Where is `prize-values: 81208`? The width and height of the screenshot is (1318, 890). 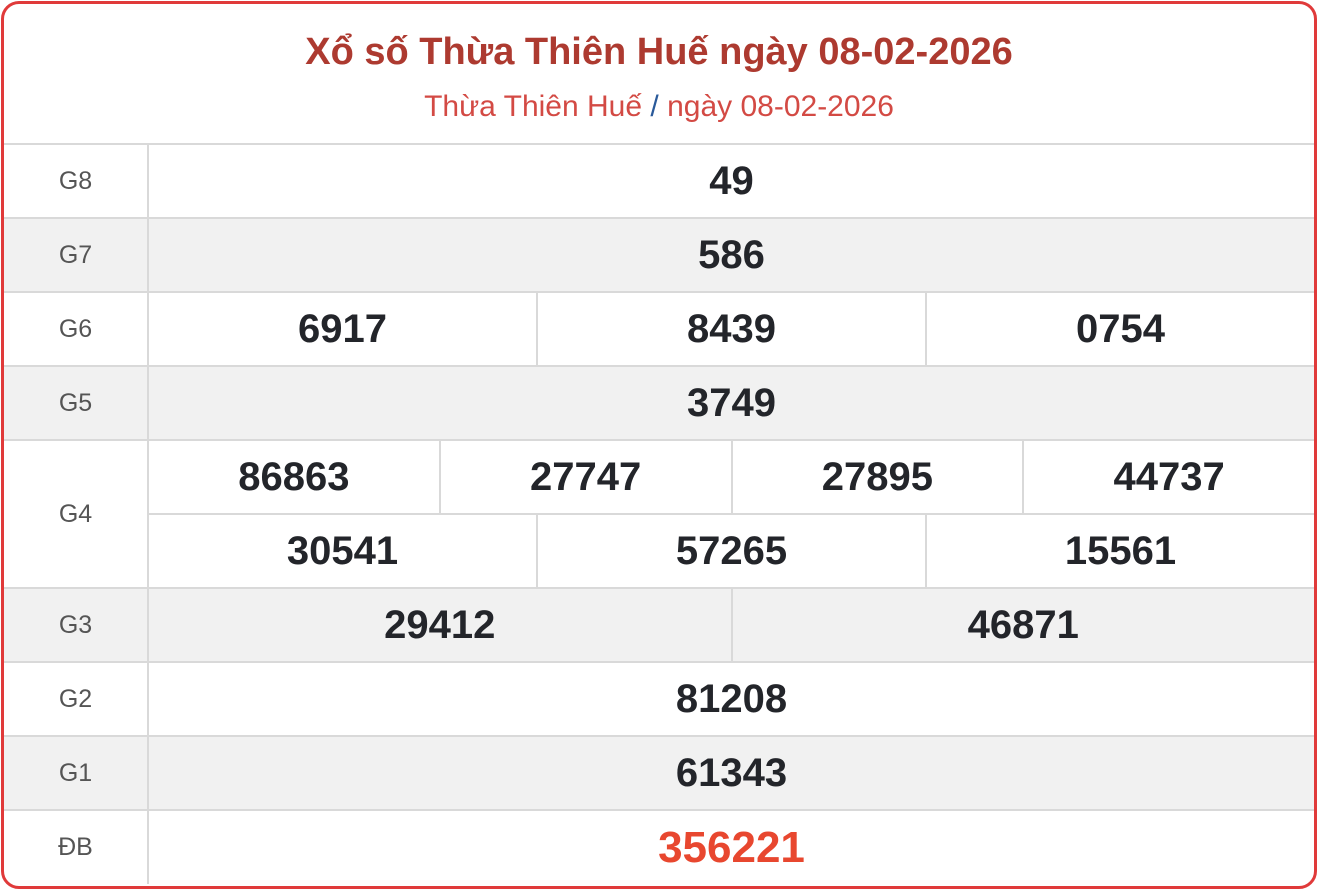 prize-values: 81208 is located at coordinates (731, 699).